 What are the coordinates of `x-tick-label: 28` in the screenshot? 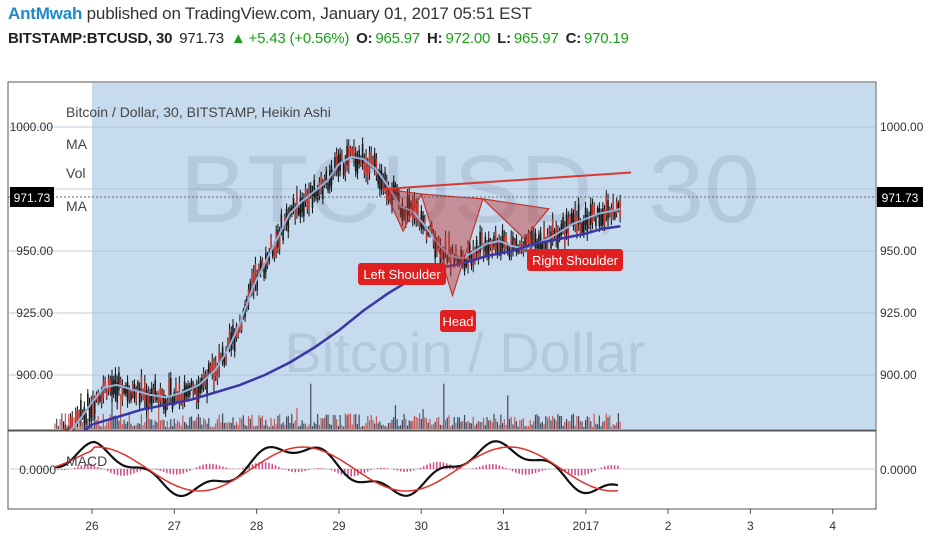 It's located at (257, 526).